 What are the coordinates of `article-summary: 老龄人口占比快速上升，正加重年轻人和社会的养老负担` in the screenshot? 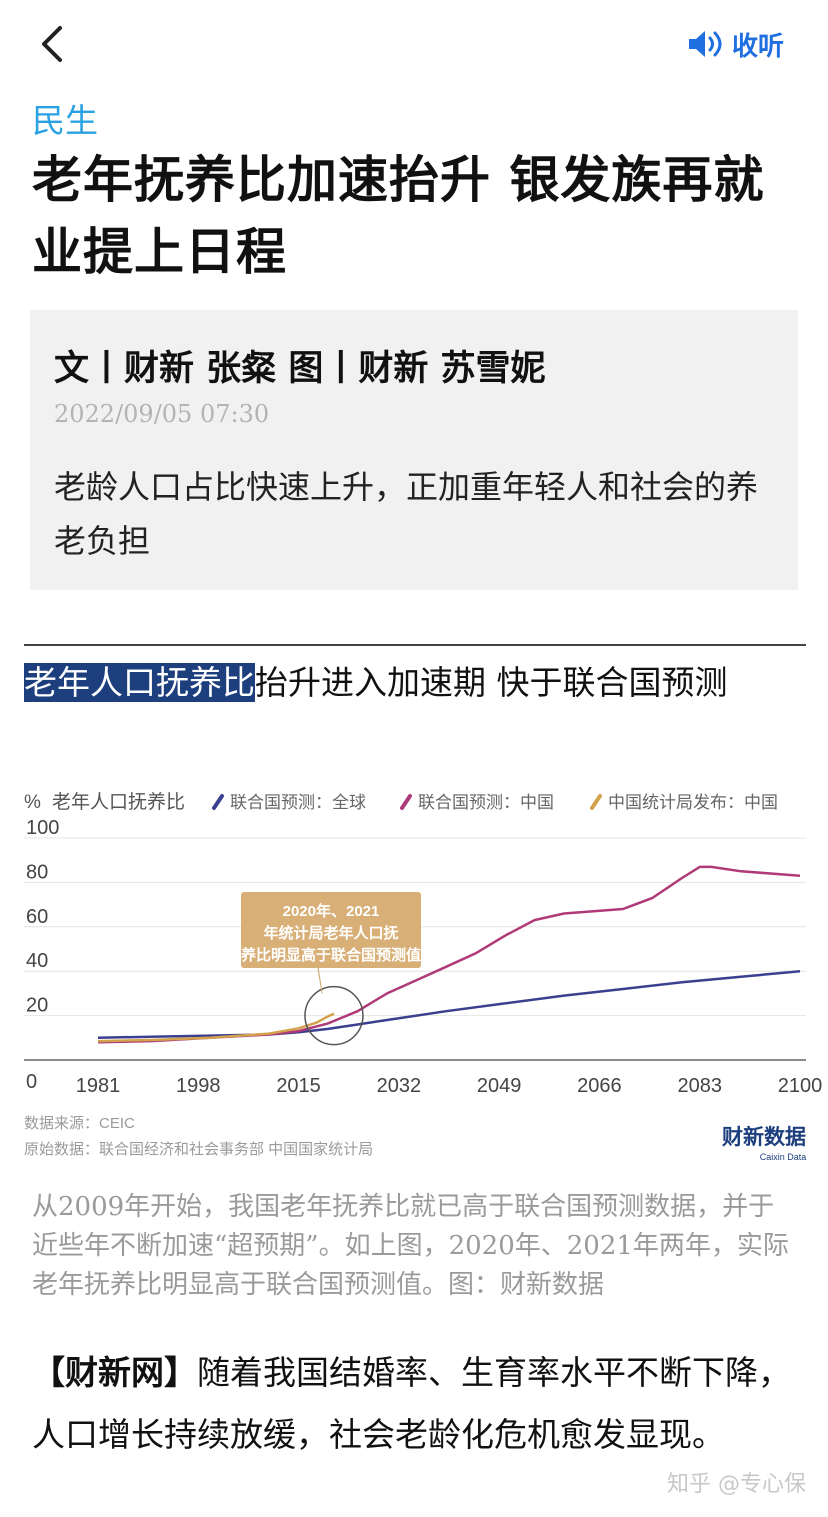 It's located at (406, 514).